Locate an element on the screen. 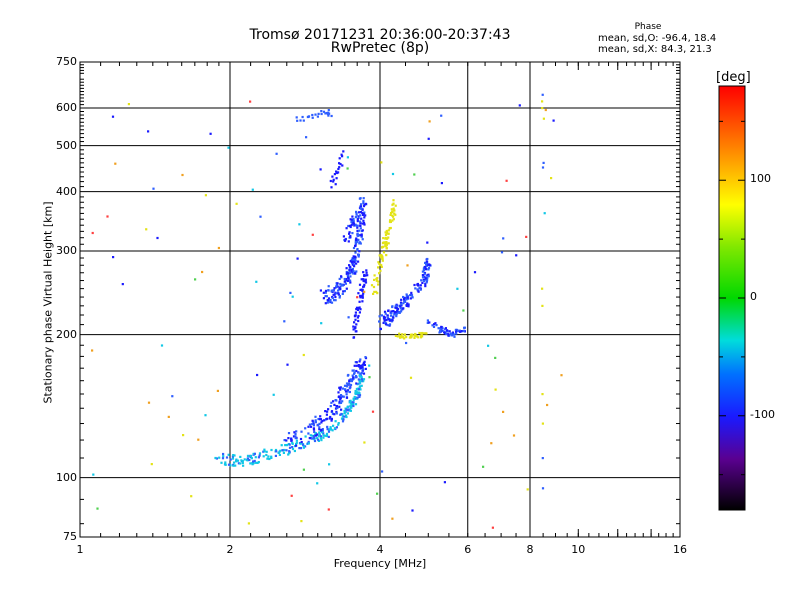 The image size is (800, 600). phase-stat-o: mean, sd,O: -96.4, 18.4 is located at coordinates (657, 38).